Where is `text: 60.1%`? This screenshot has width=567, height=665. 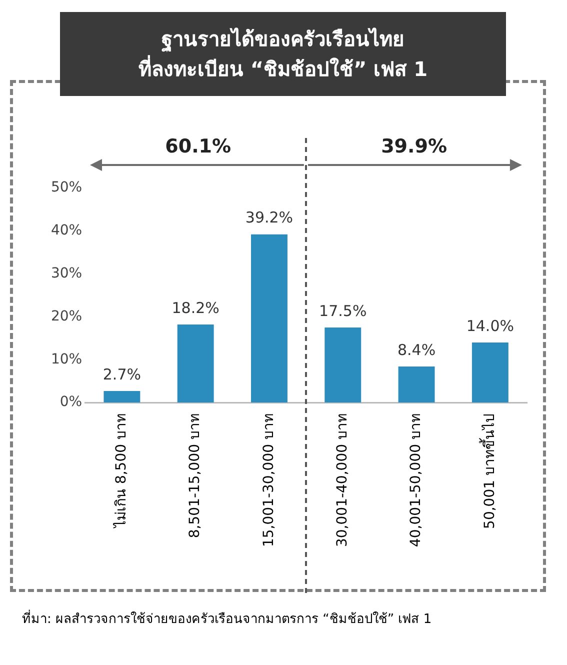
text: 60.1% is located at coordinates (198, 146).